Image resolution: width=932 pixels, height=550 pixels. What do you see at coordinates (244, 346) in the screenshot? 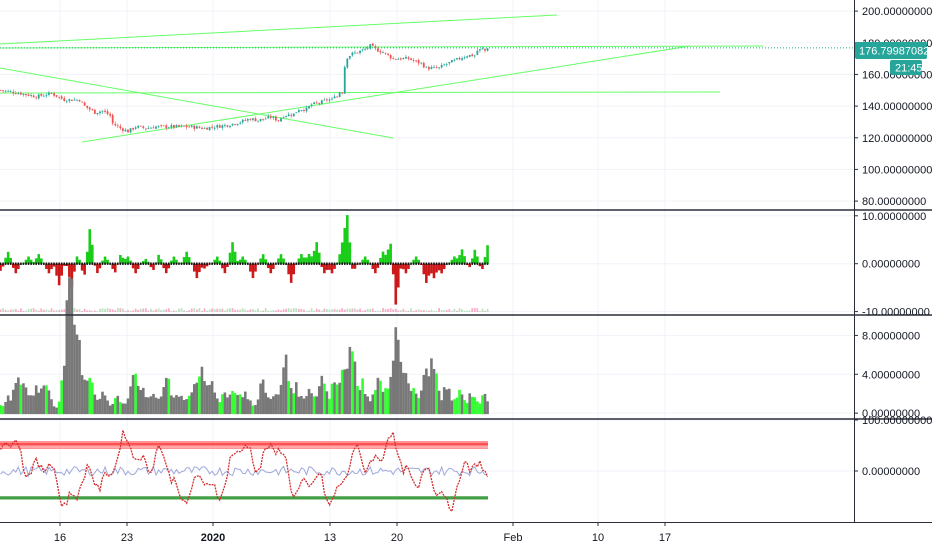
I see `volume-histogram-pane` at bounding box center [244, 346].